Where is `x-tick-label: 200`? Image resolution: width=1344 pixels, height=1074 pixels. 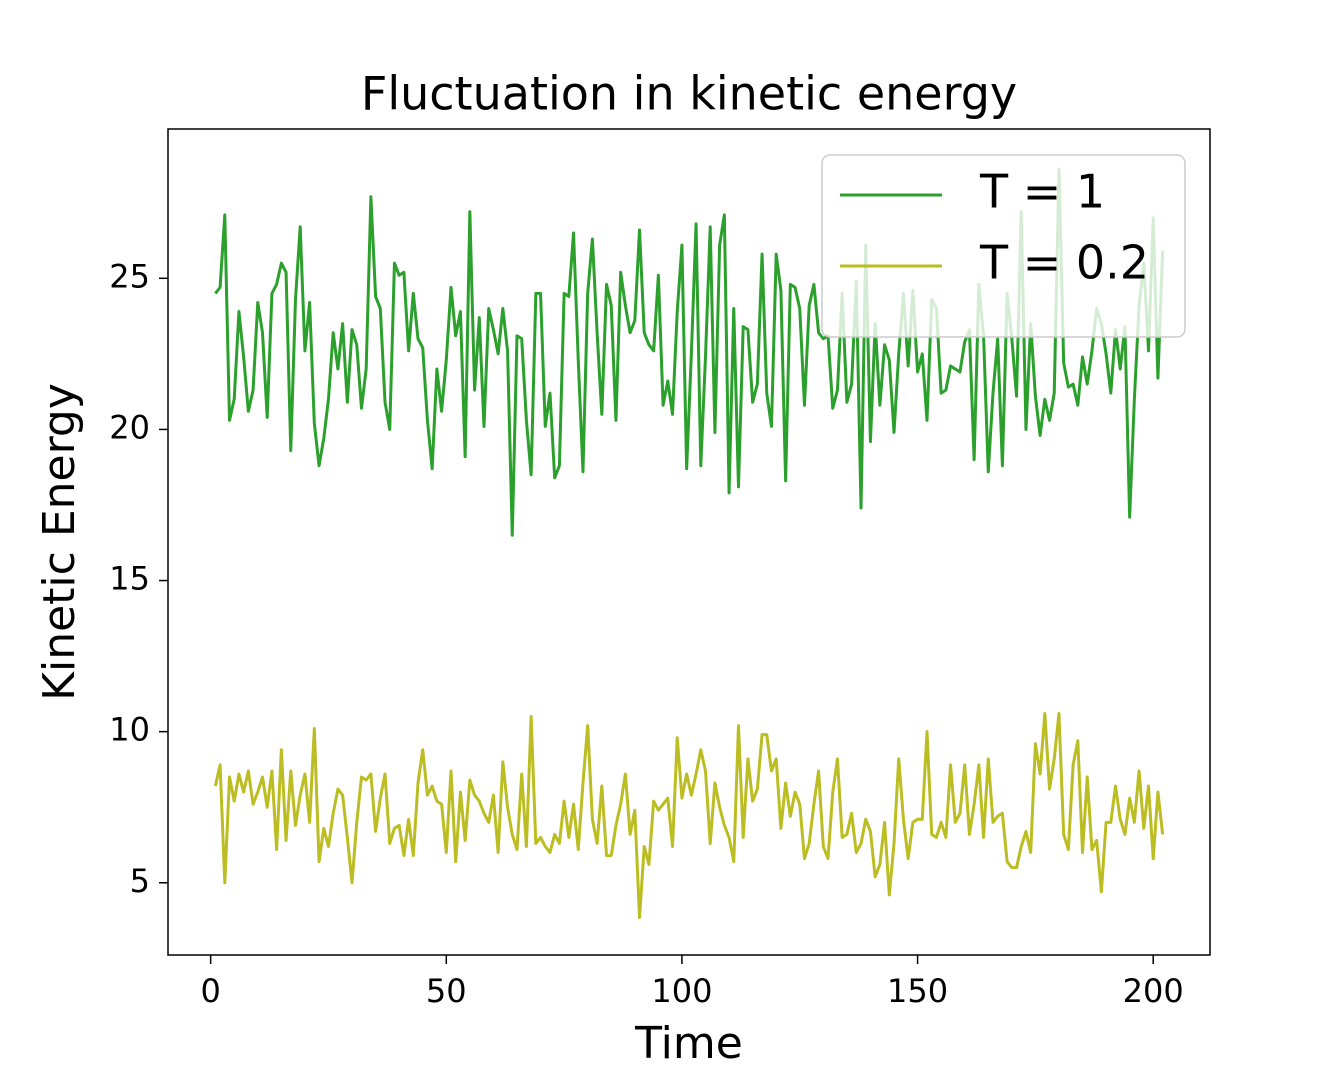
x-tick-label: 200 is located at coordinates (1153, 991).